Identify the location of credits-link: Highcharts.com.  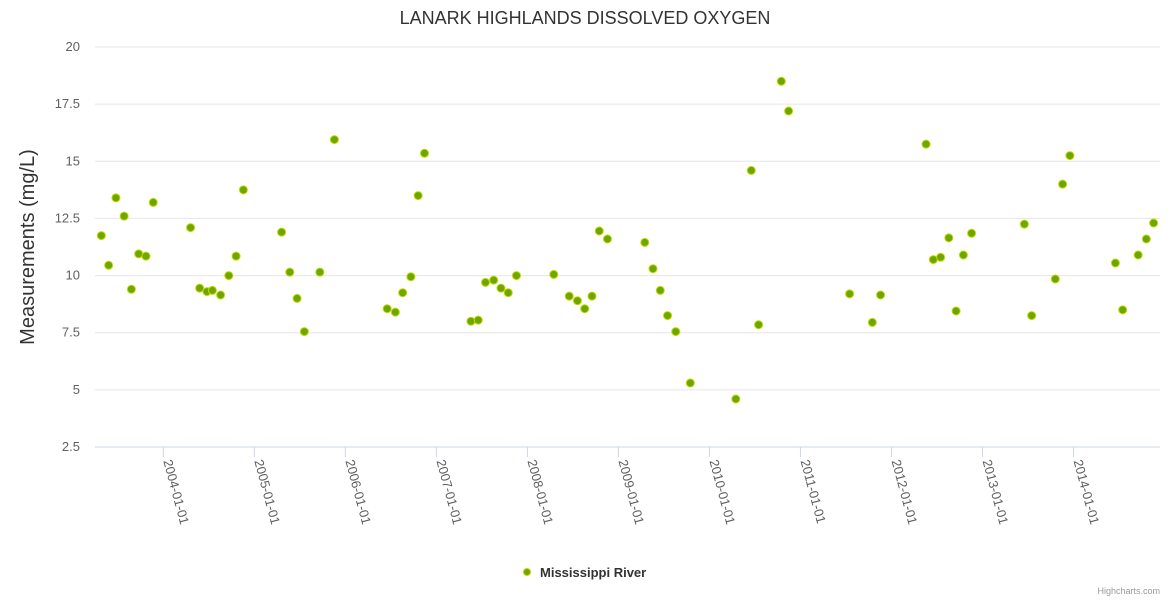
(1128, 591).